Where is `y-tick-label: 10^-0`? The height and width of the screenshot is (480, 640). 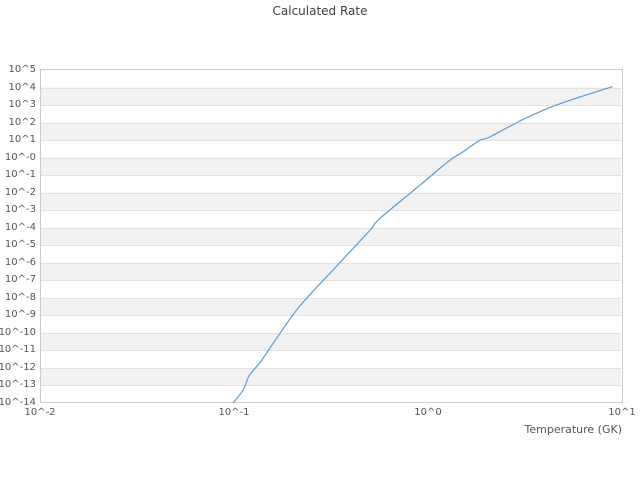 y-tick-label: 10^-0 is located at coordinates (20, 157).